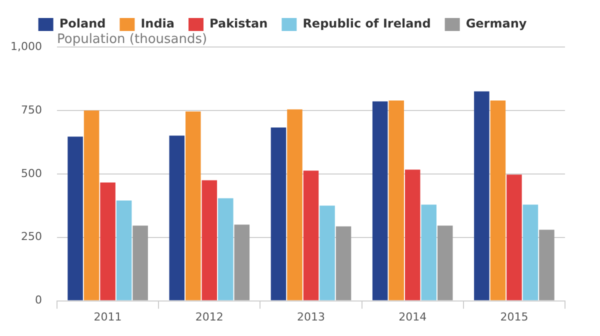 The width and height of the screenshot is (600, 336). Describe the element at coordinates (31, 237) in the screenshot. I see `y-tick-label: 250` at that location.